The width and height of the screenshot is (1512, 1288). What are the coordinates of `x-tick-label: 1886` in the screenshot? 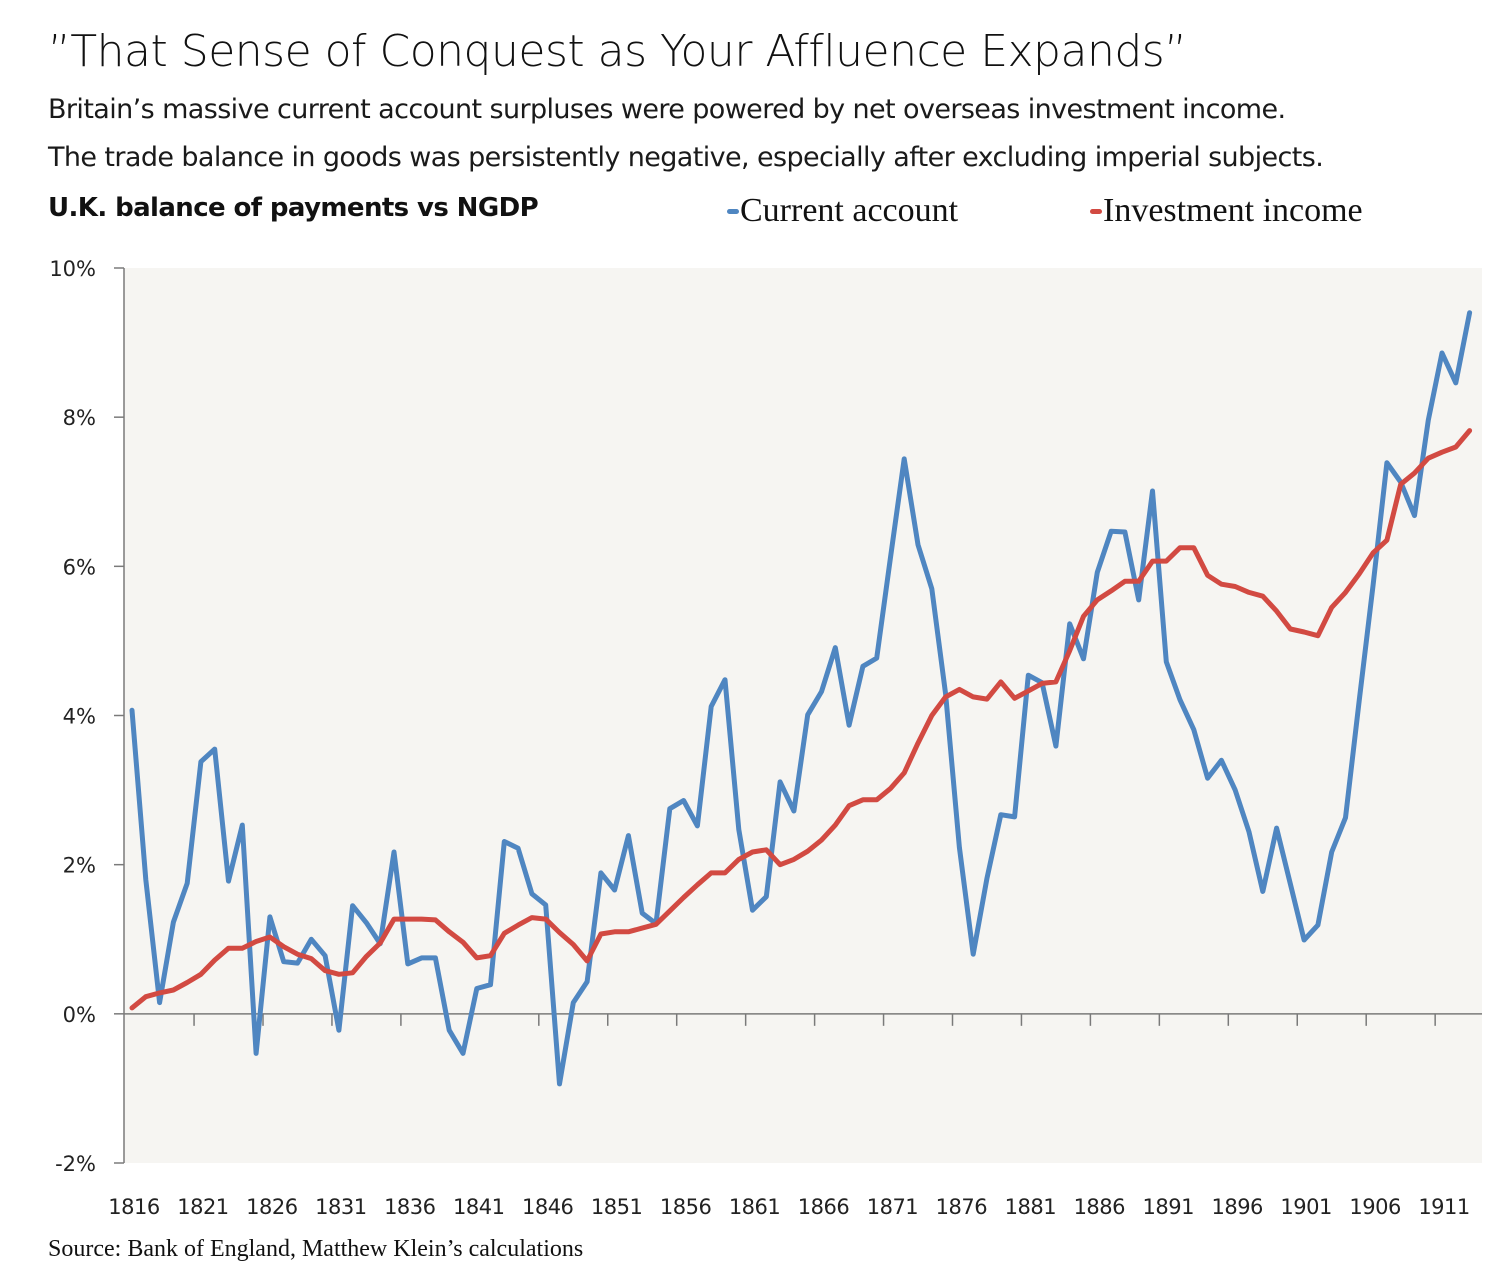 It's located at (1100, 1207).